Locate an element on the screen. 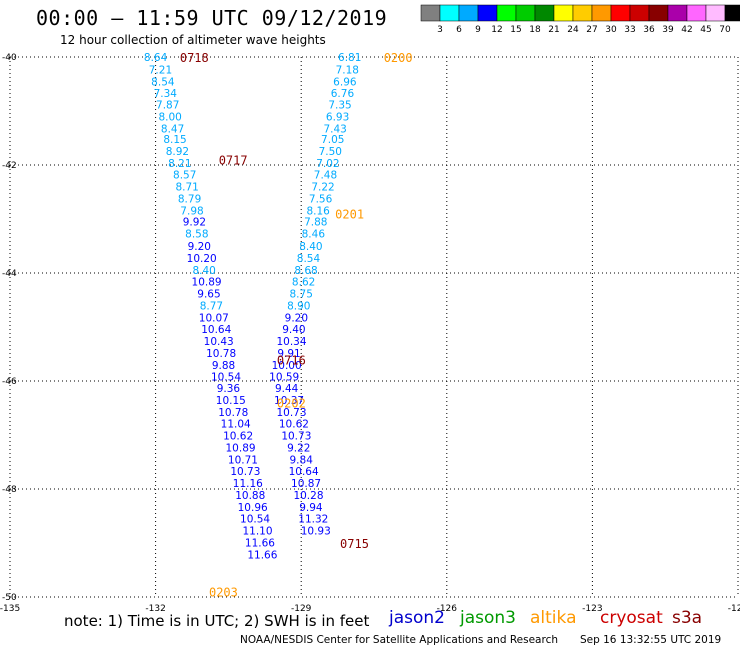  wave-height-label: 7.88 is located at coordinates (315, 223).